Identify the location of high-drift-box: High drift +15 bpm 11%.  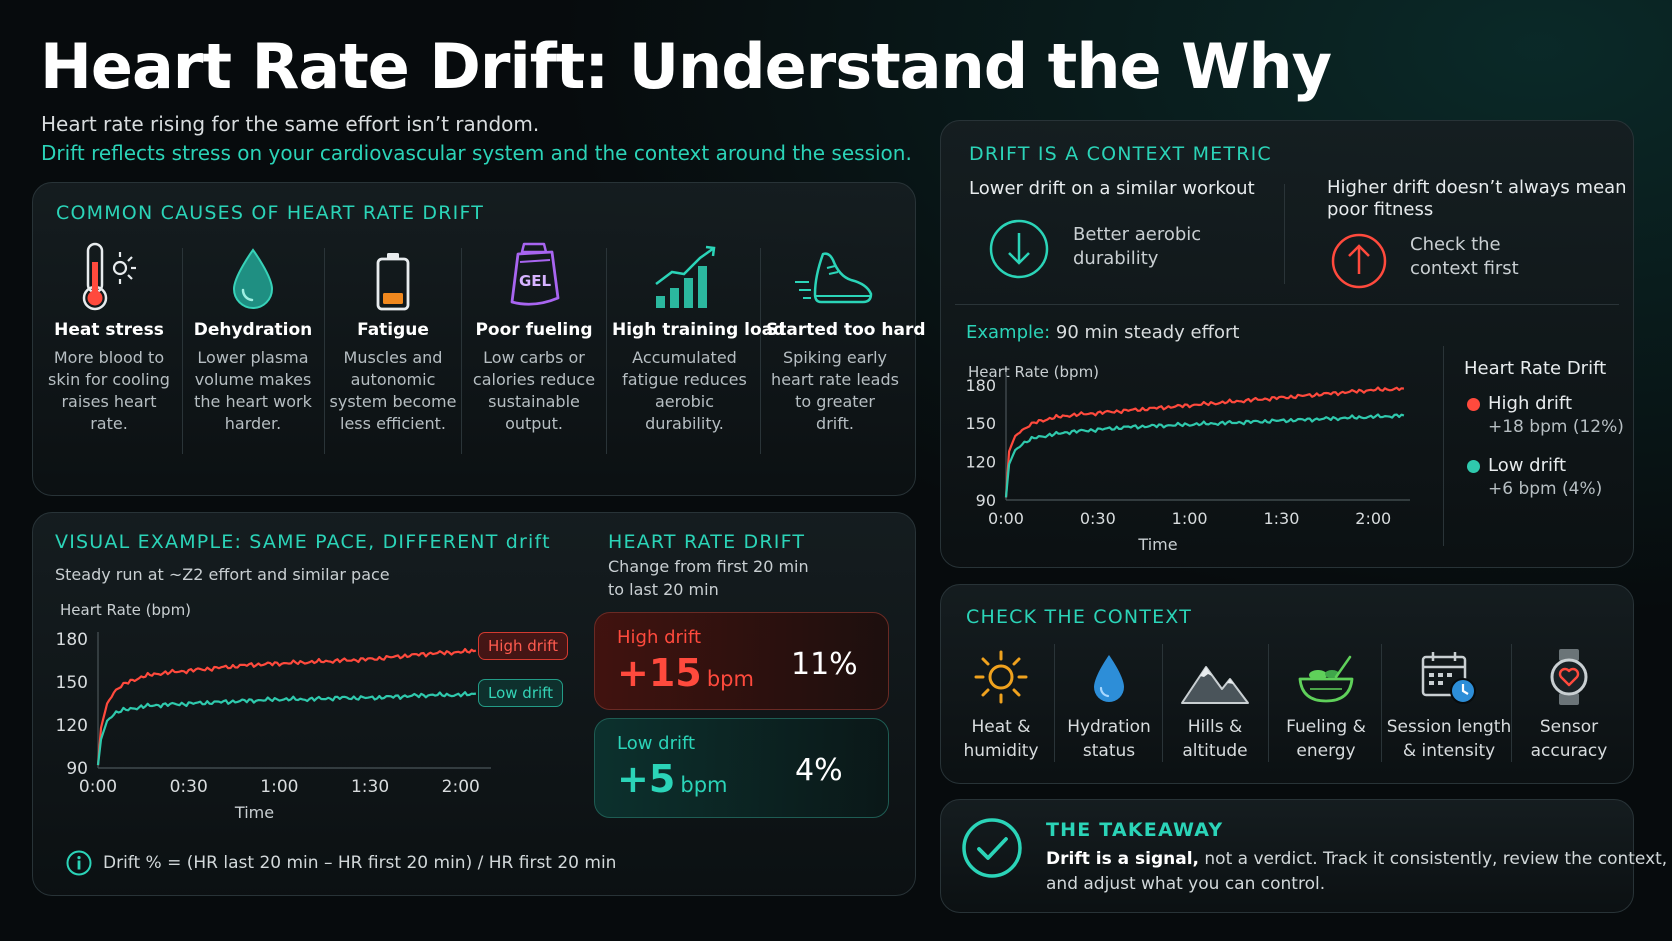
(741, 661).